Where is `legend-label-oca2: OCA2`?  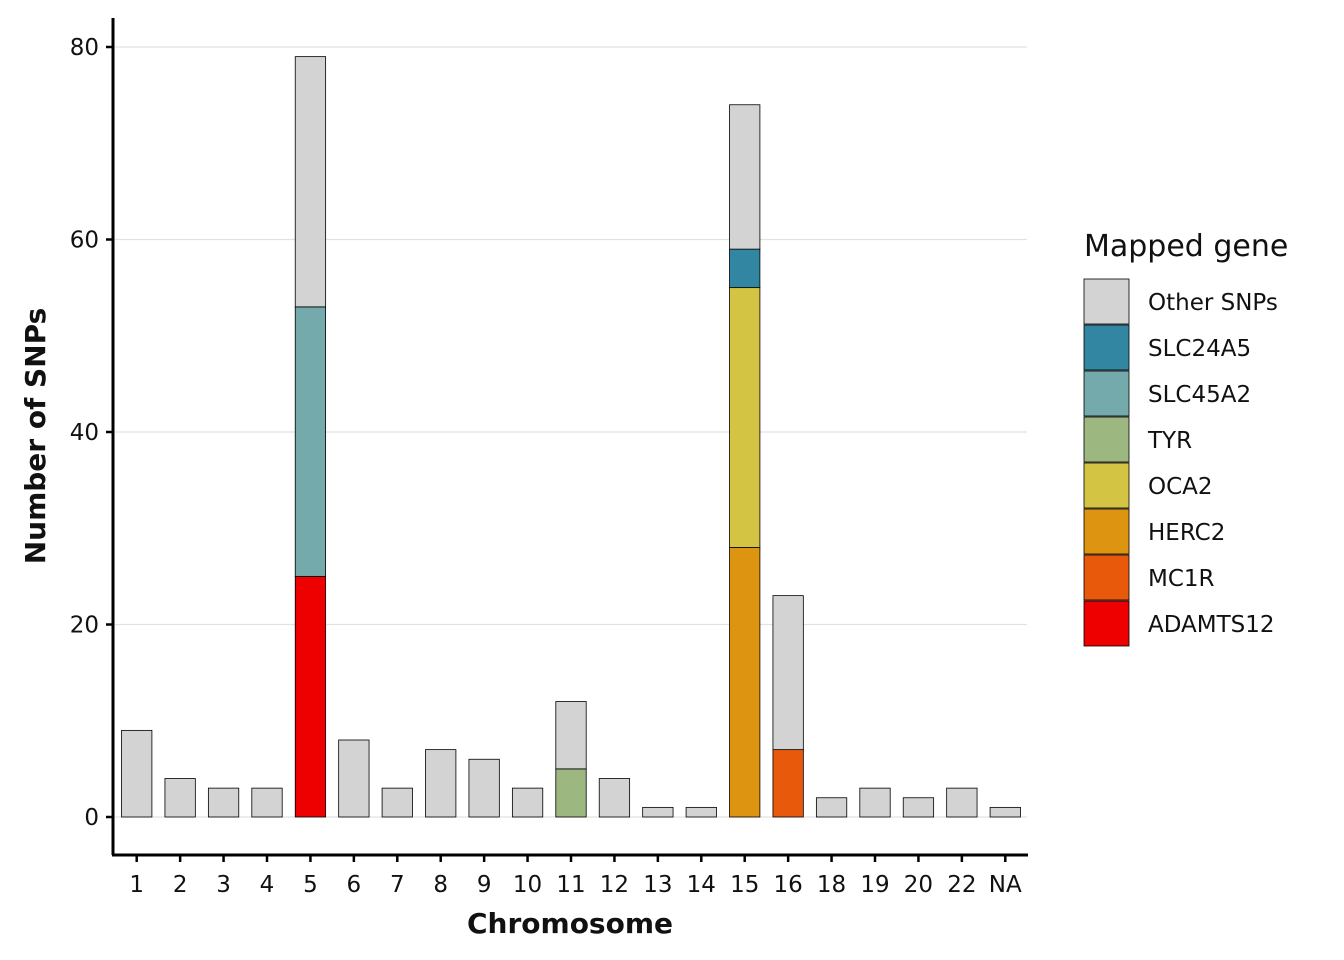
legend-label-oca2: OCA2 is located at coordinates (1180, 487).